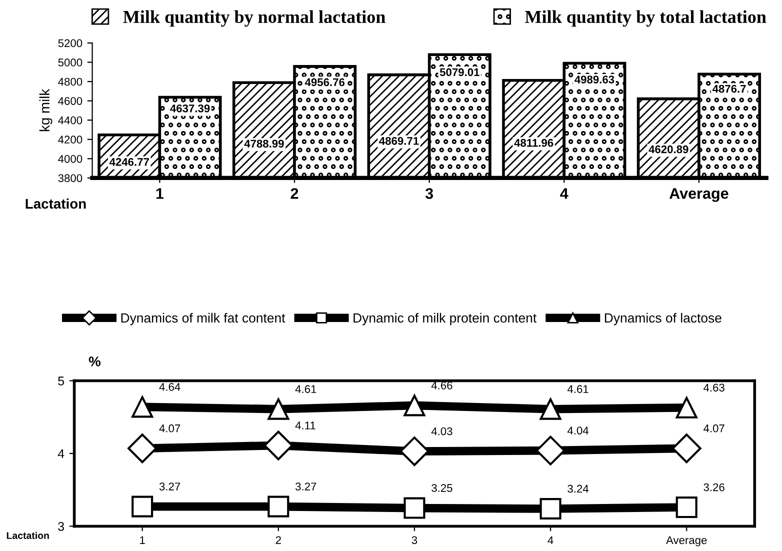 The height and width of the screenshot is (551, 782). What do you see at coordinates (460, 72) in the screenshot?
I see `data-label: 5079.01` at bounding box center [460, 72].